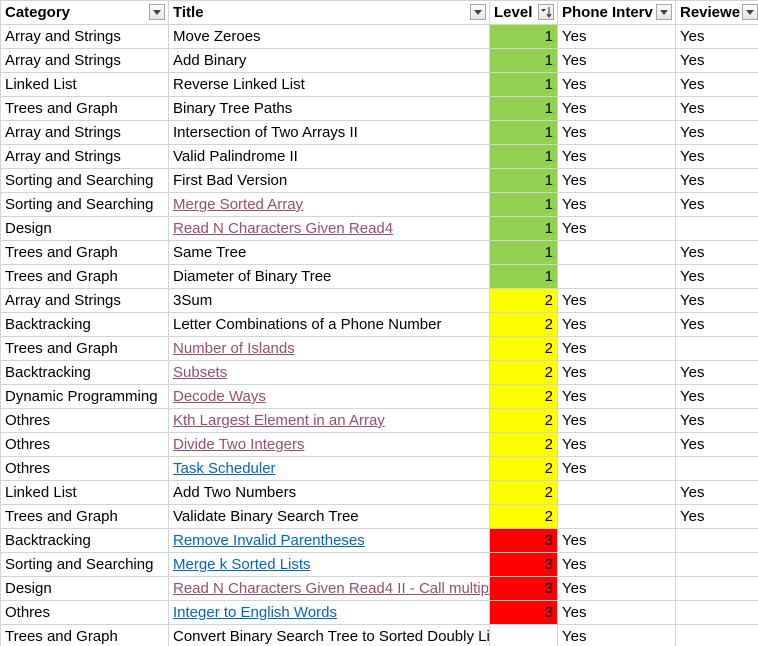 The height and width of the screenshot is (646, 758). Describe the element at coordinates (84, 492) in the screenshot. I see `cell-category: Linked List` at that location.